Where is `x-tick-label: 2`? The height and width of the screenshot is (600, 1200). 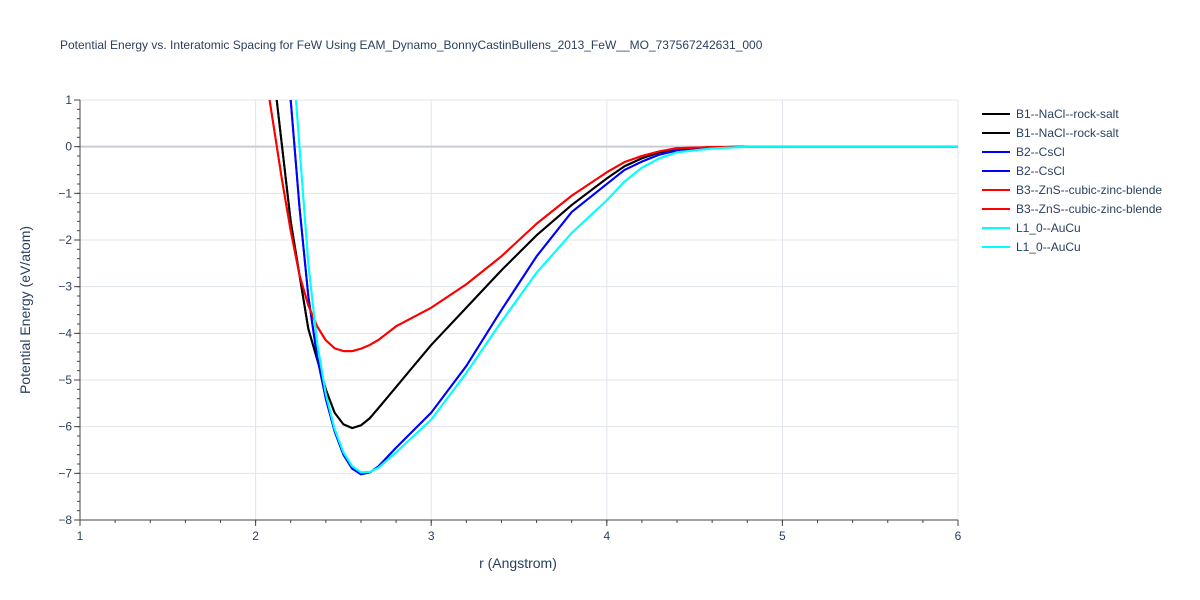 x-tick-label: 2 is located at coordinates (255, 536).